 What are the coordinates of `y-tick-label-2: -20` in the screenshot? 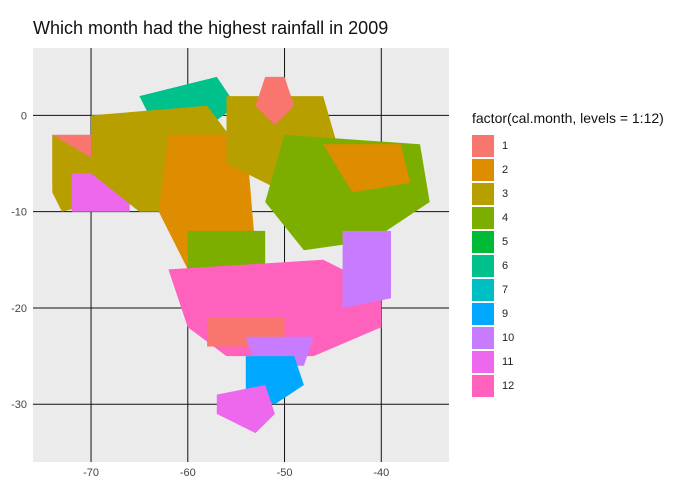 It's located at (19, 309).